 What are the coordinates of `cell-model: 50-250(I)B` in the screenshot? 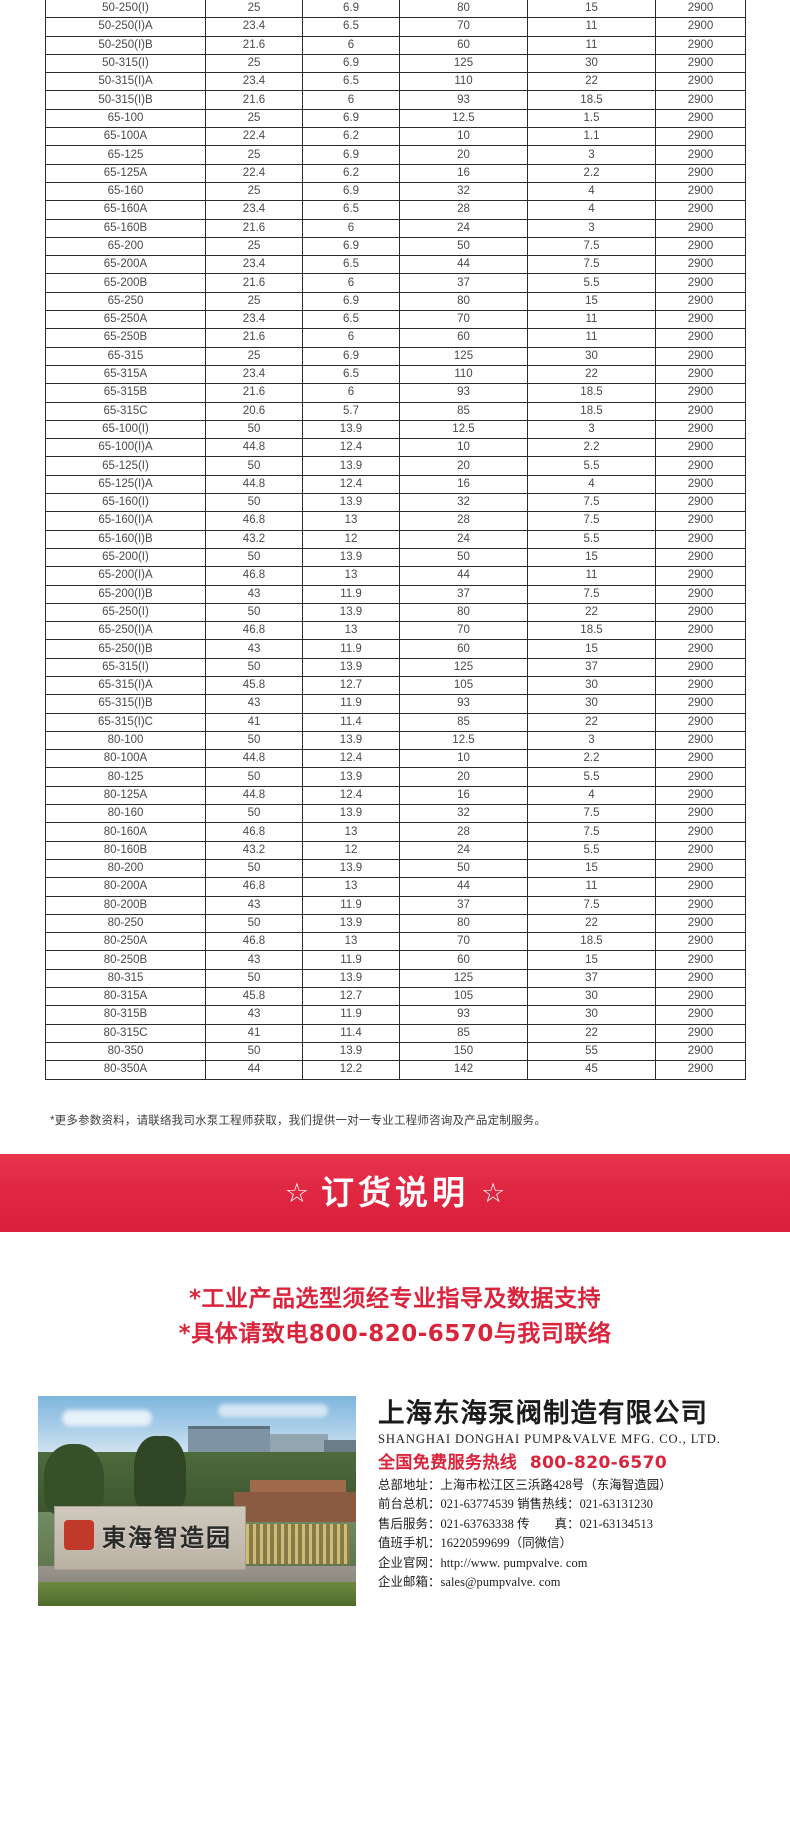 It's located at (125, 45).